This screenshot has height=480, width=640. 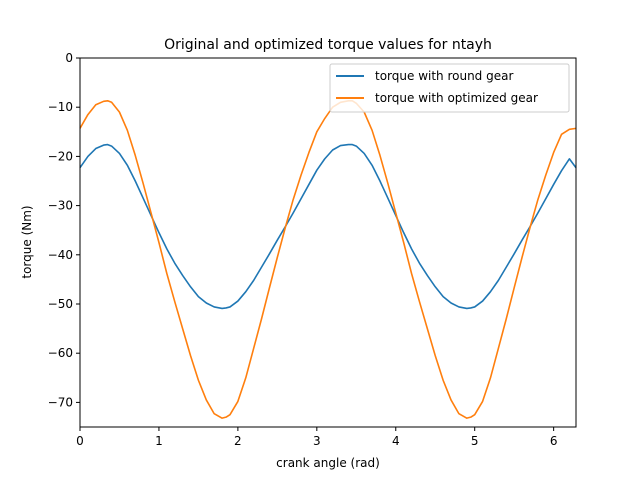 I want to click on y-tick-label: −40, so click(x=60, y=255).